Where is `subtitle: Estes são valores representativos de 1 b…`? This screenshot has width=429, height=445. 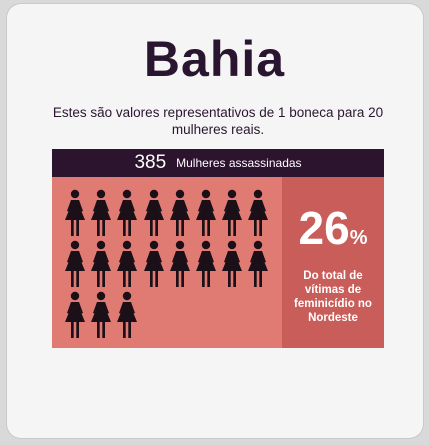 subtitle: Estes são valores representativos de 1 b… is located at coordinates (218, 121).